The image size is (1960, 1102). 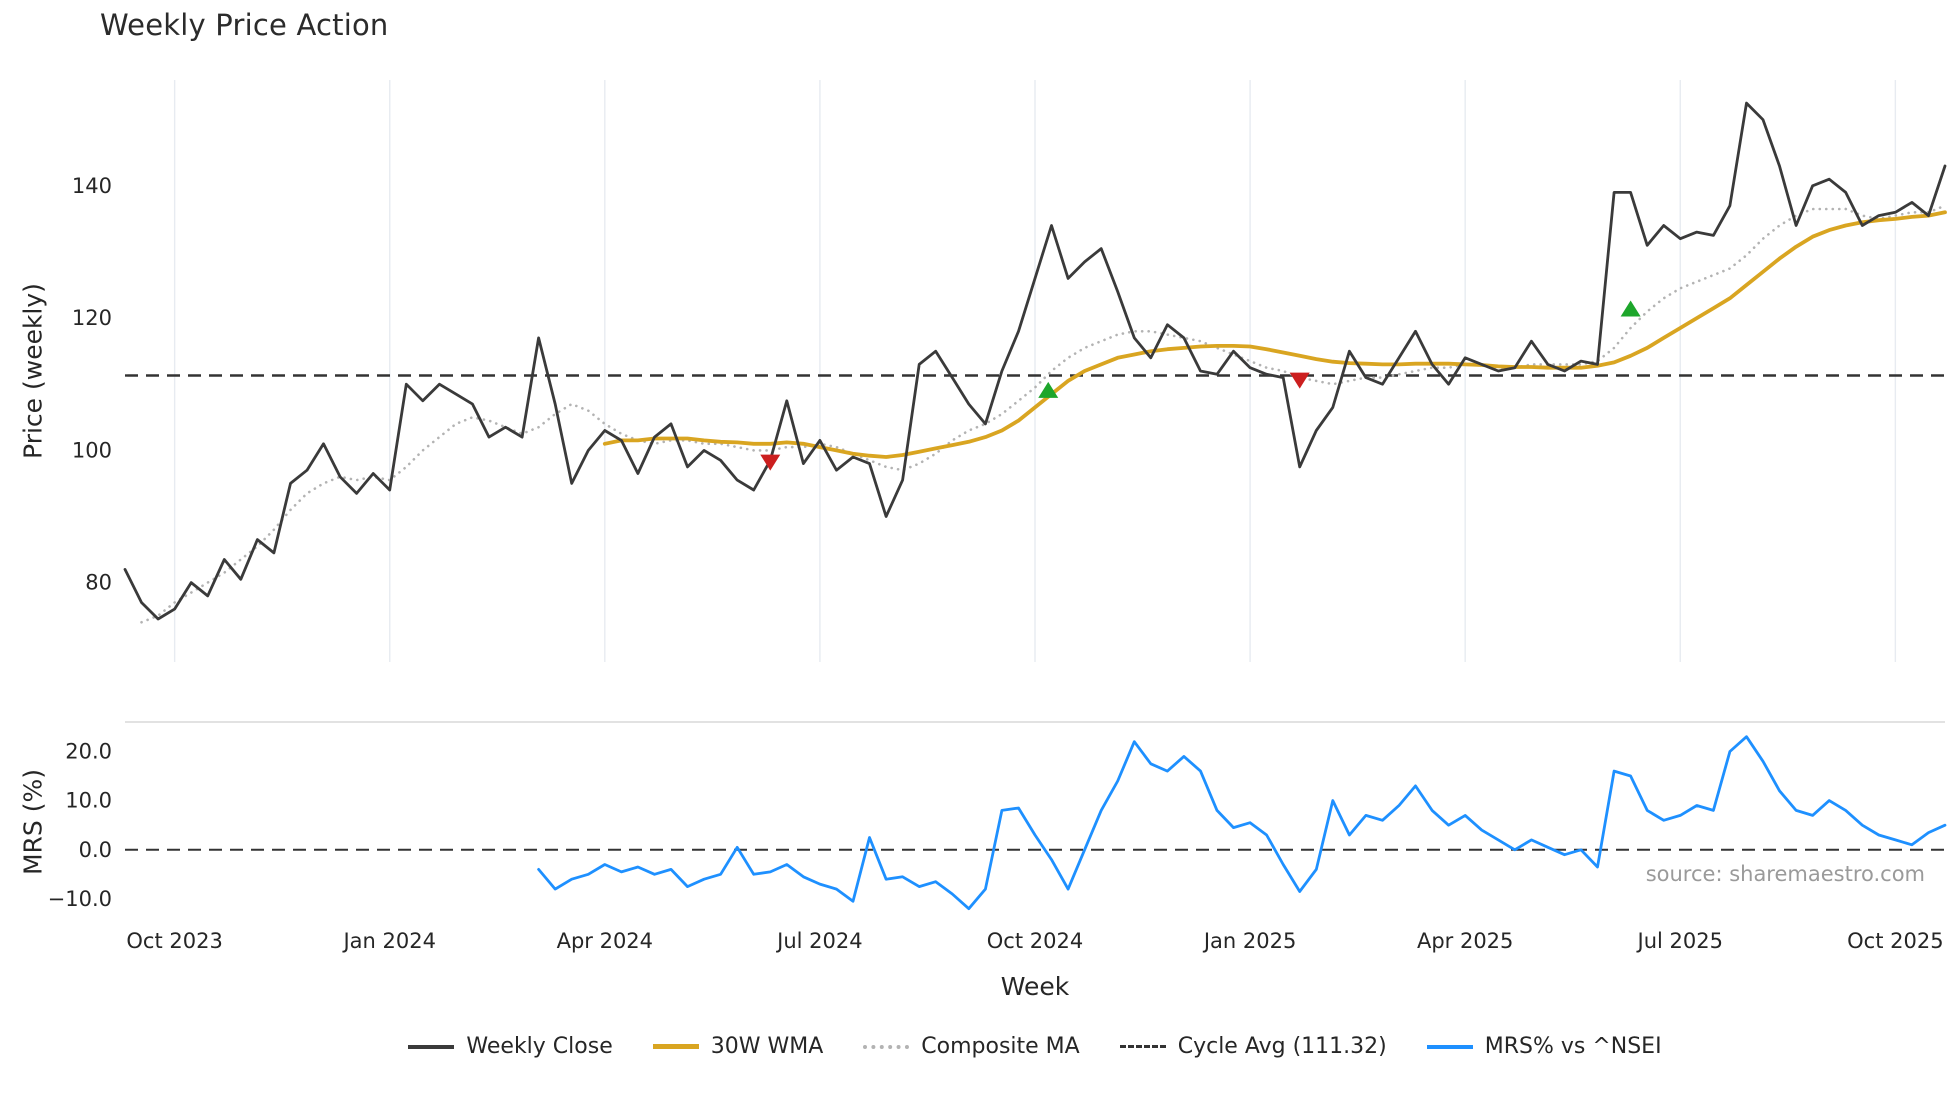 I want to click on x-tick-label: Oct 2025, so click(x=1895, y=941).